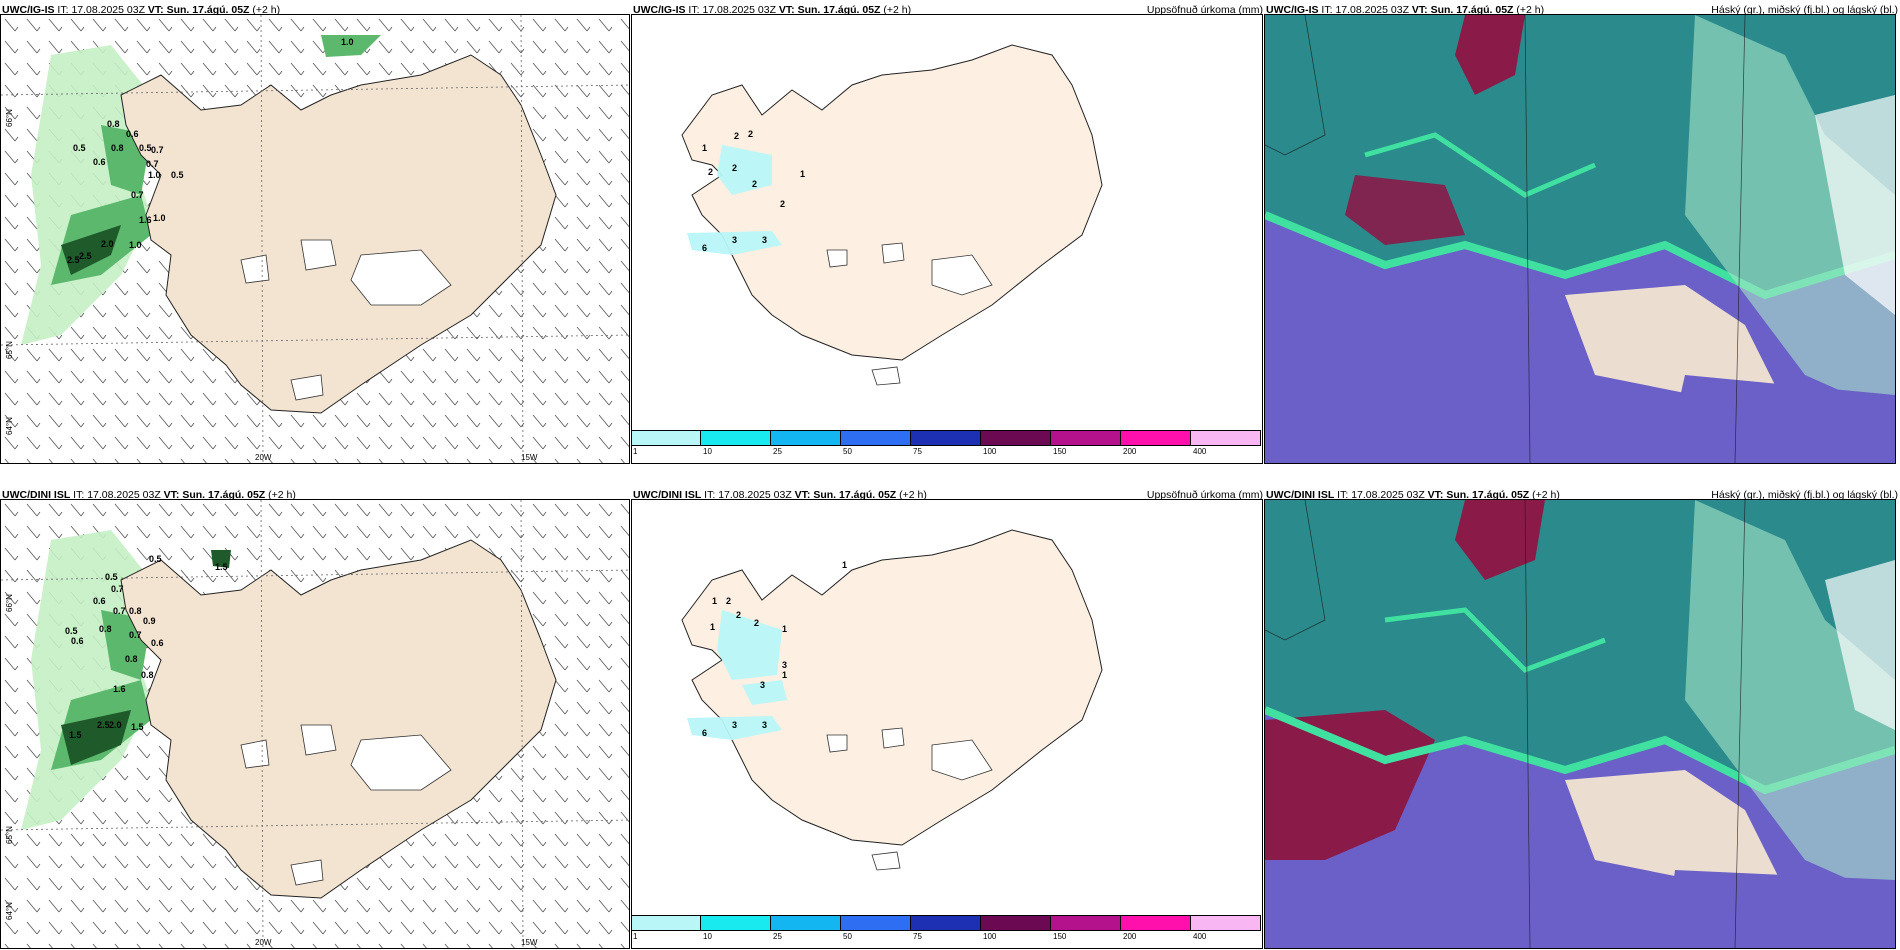 Image resolution: width=1900 pixels, height=950 pixels. I want to click on lat-label: 65°N, so click(9, 350).